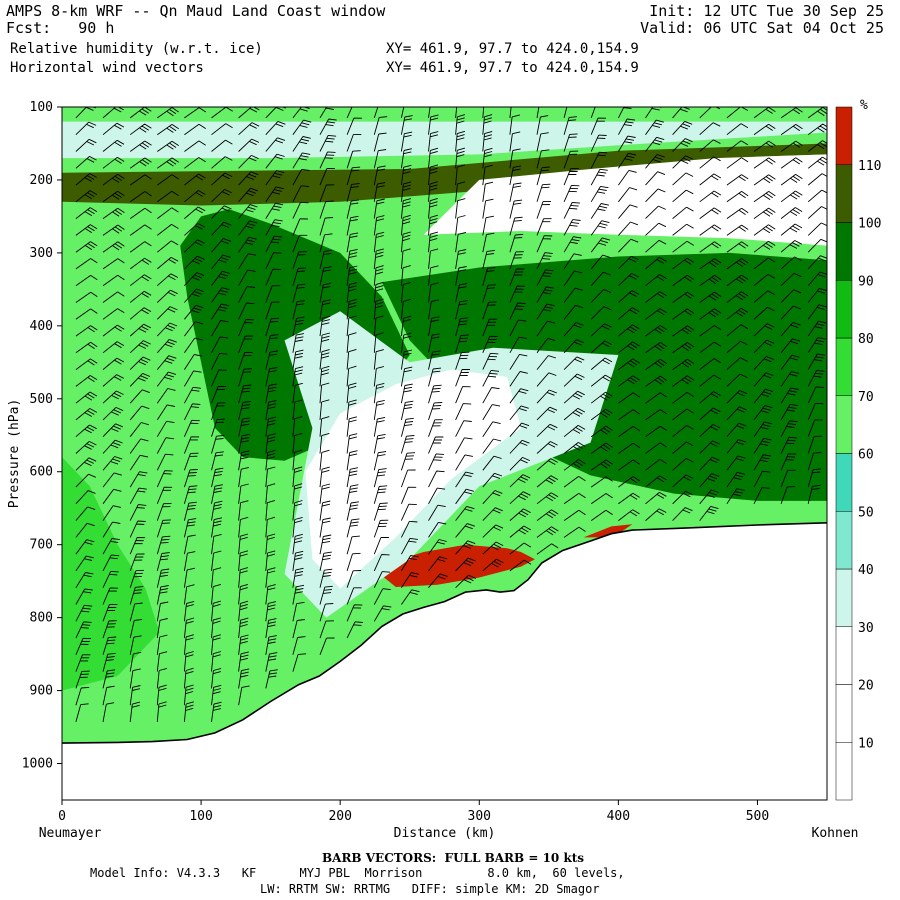 The width and height of the screenshot is (900, 900). What do you see at coordinates (512, 49) in the screenshot?
I see `xy-coords-rh: XY= 461.9, 97.7 to 424.0,154.9` at bounding box center [512, 49].